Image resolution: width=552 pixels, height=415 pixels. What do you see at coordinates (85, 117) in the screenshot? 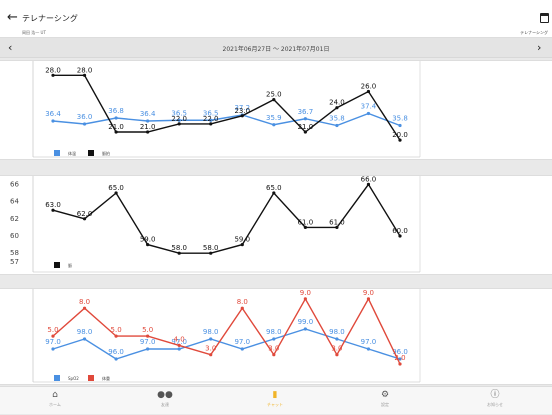
I see `data-label: 36.0` at bounding box center [85, 117].